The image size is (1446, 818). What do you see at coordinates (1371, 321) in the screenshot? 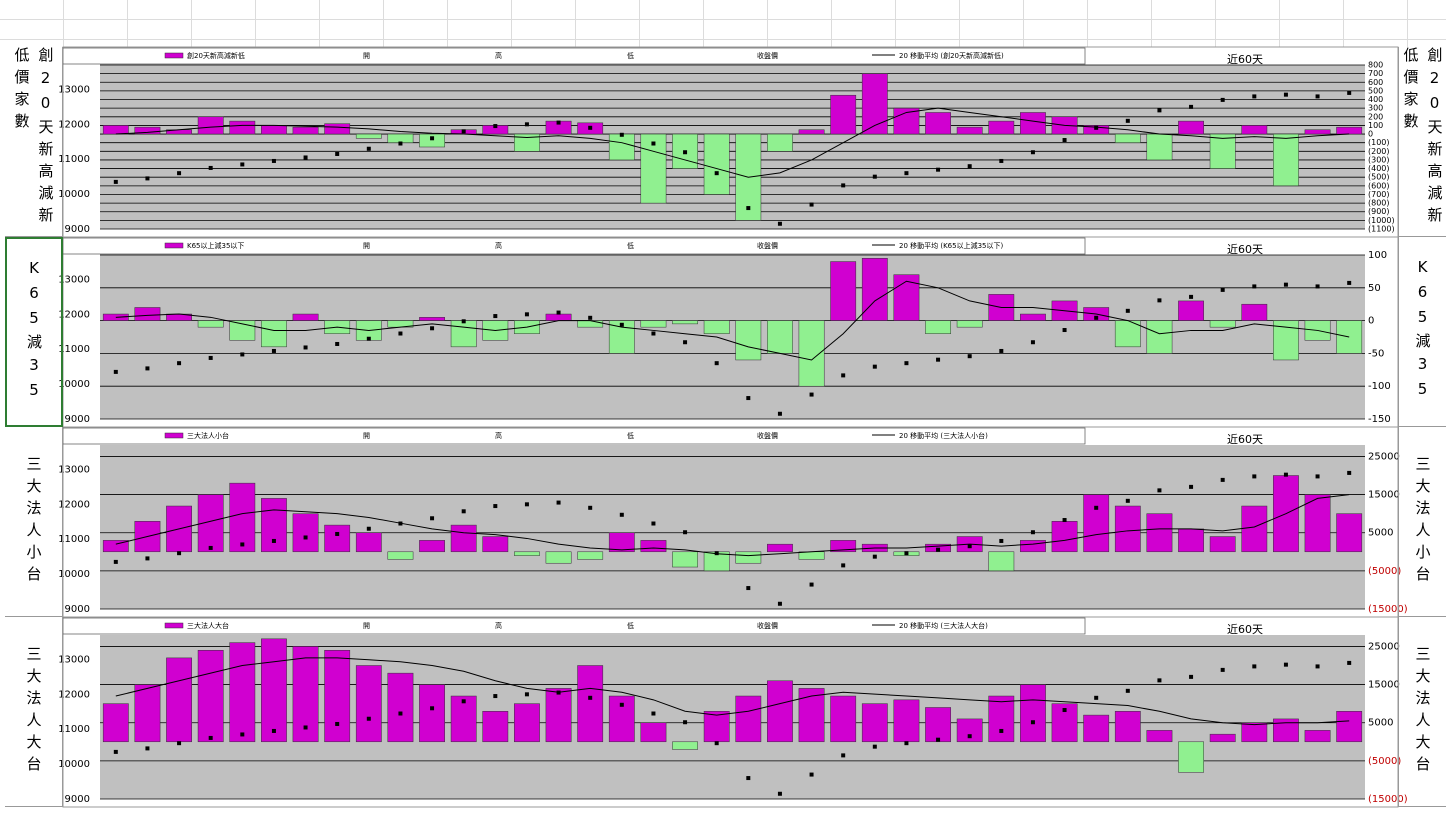
I see `y2-tick-label: 0` at bounding box center [1371, 321].